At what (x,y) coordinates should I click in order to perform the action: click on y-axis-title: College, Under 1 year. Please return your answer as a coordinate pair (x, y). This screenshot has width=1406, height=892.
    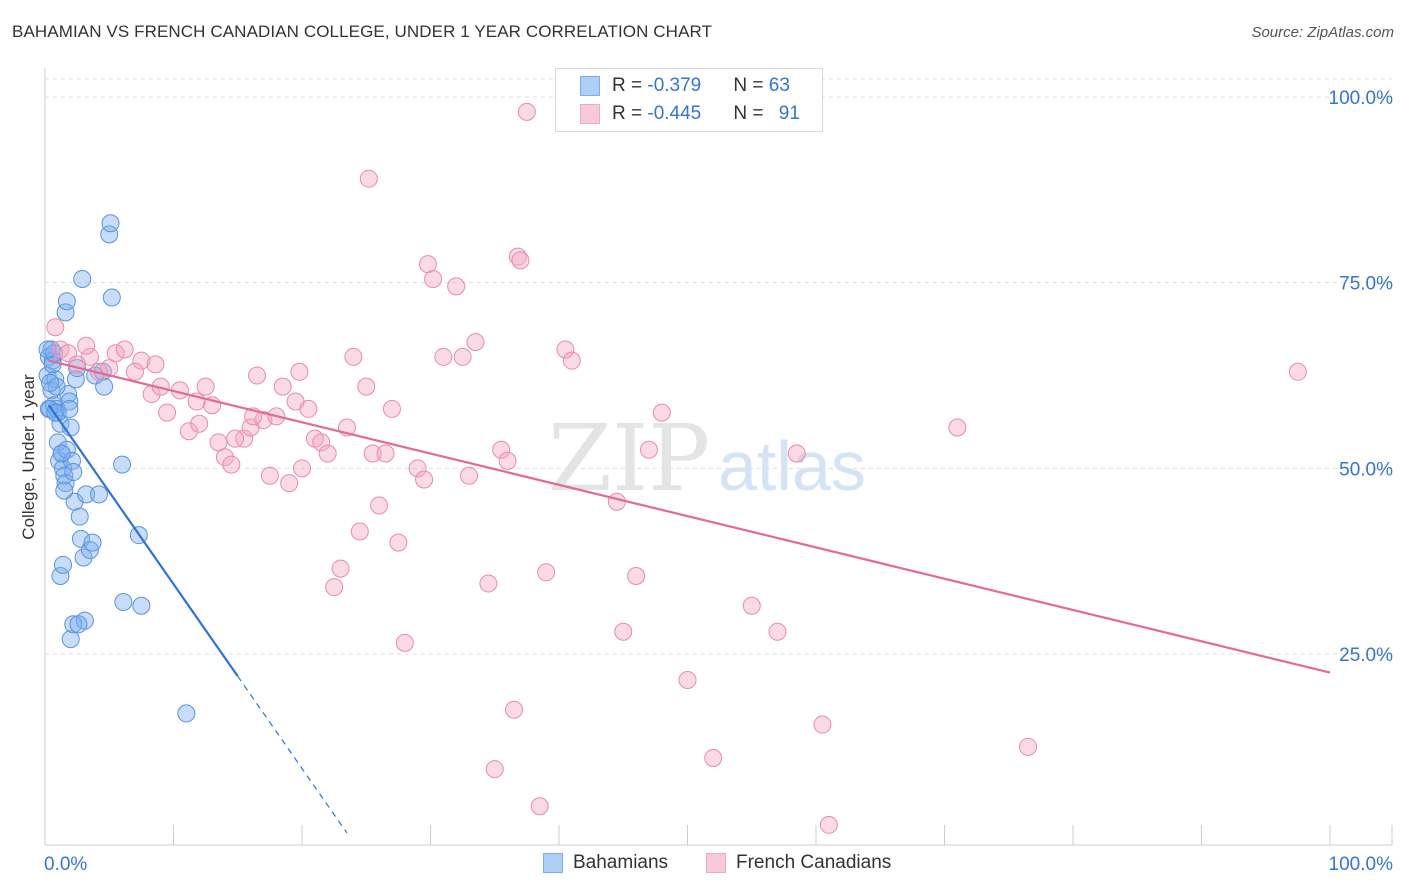
    Looking at the image, I should click on (28, 457).